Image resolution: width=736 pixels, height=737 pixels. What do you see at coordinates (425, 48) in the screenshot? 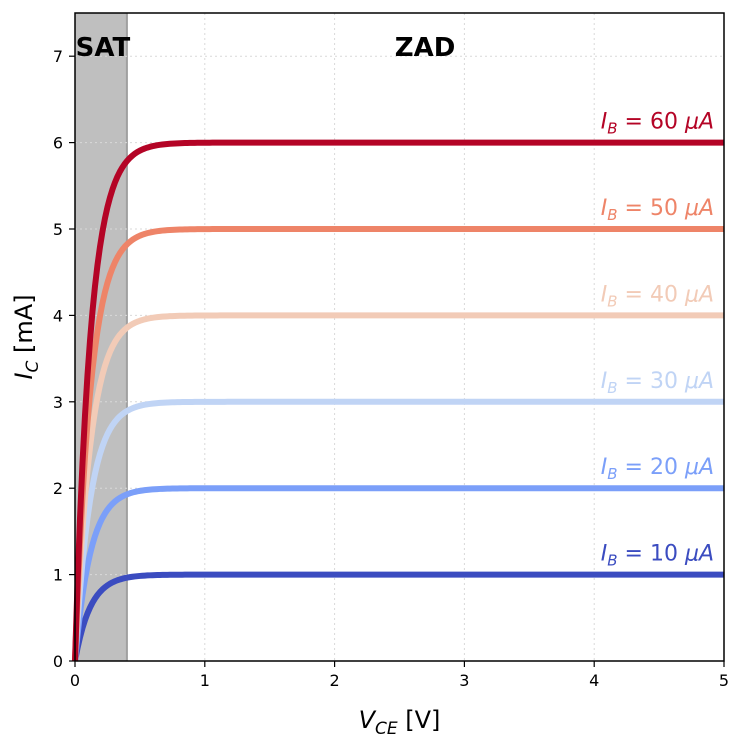
I see `active-region-label: ZAD` at bounding box center [425, 48].